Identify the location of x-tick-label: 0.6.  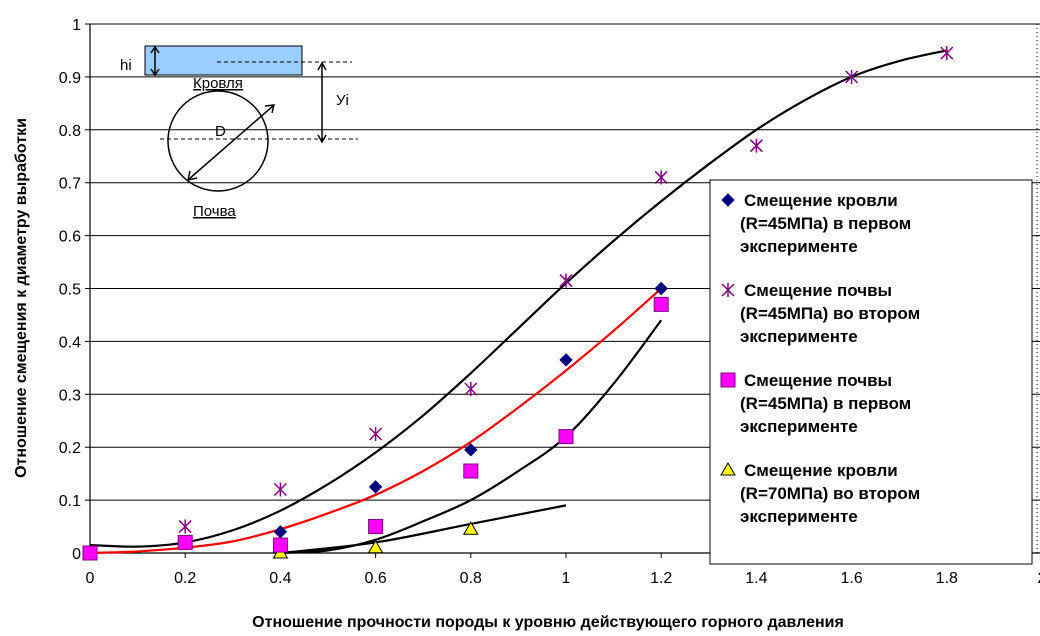
(375, 578).